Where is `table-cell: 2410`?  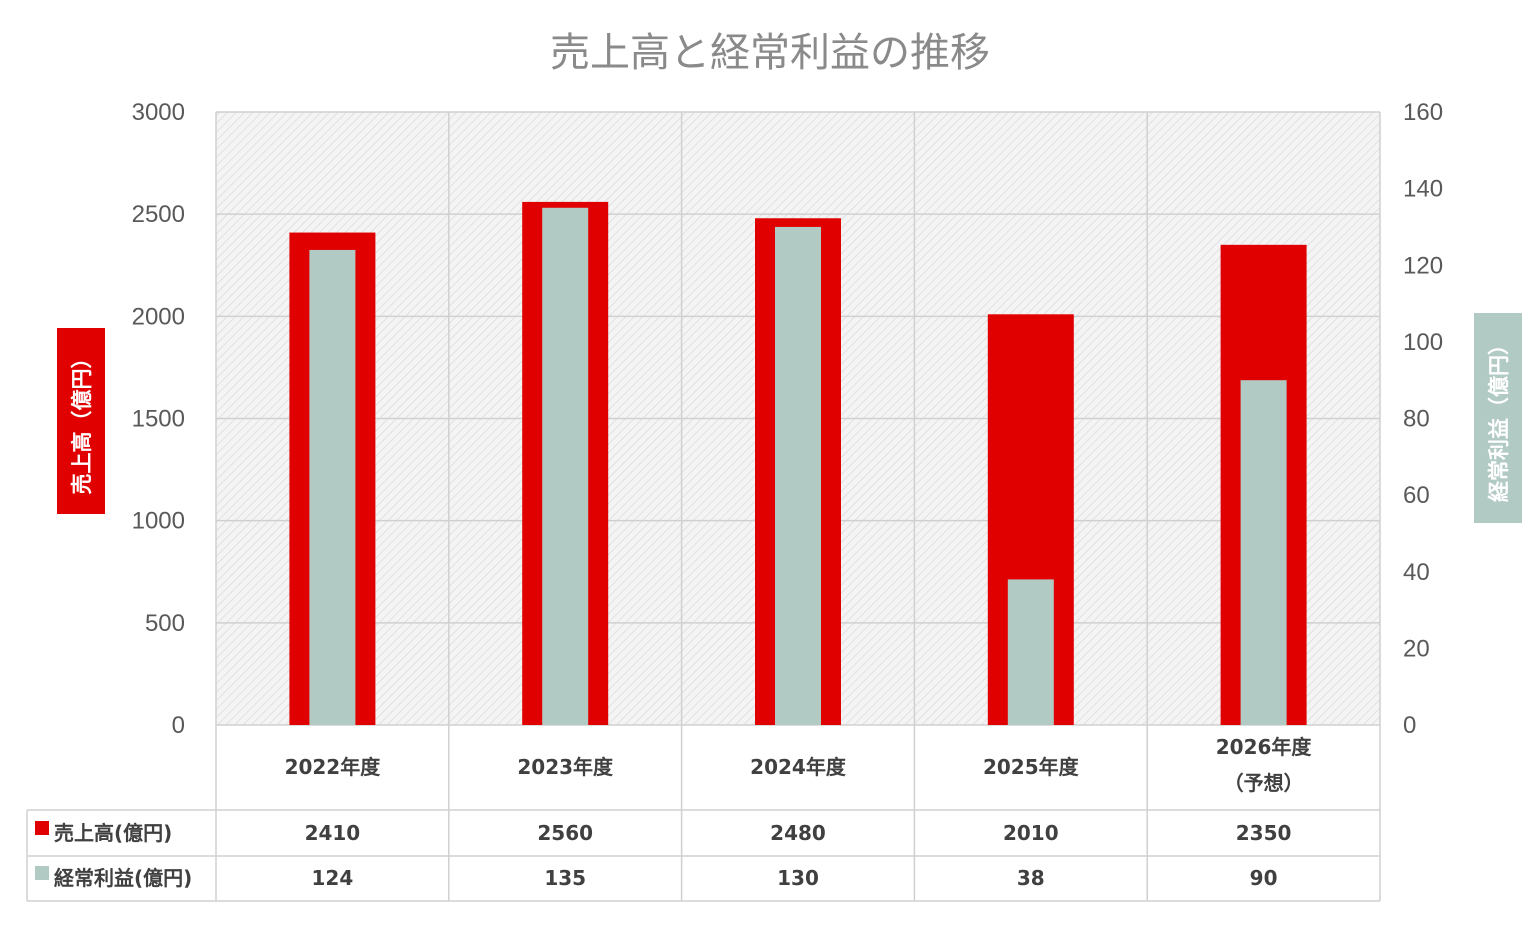
table-cell: 2410 is located at coordinates (333, 833).